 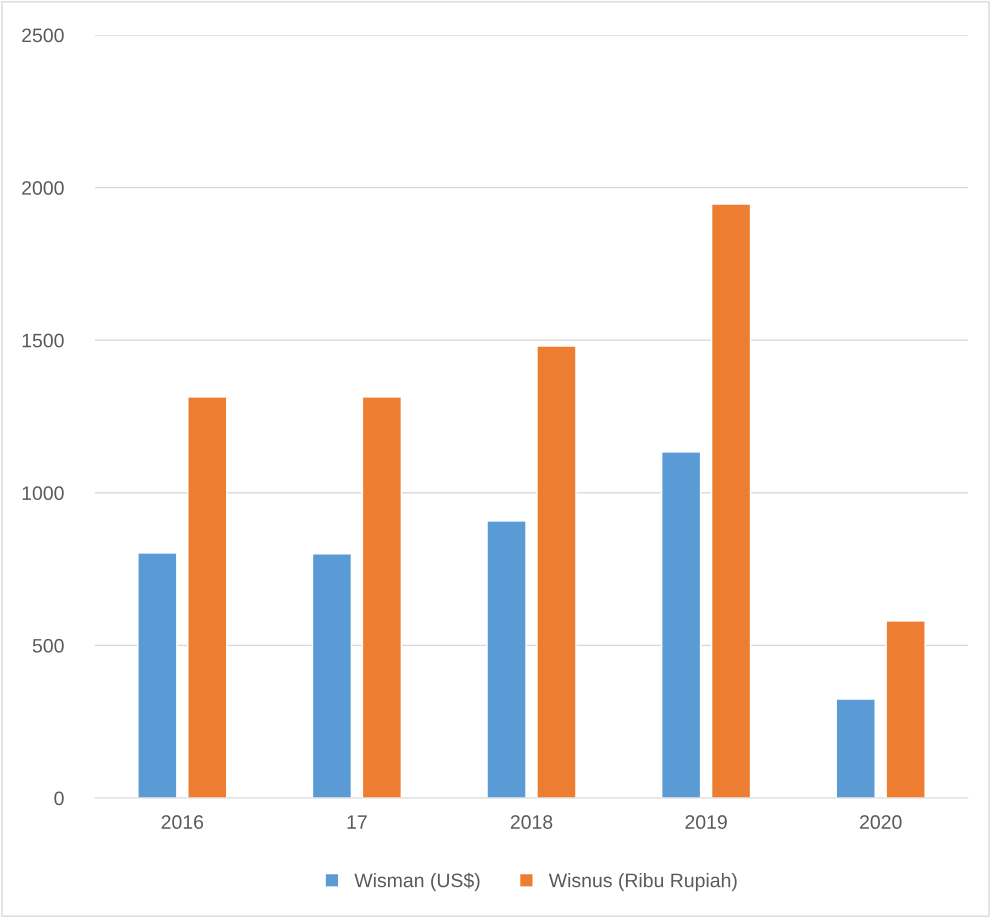 I want to click on y-tick-label: 2000, so click(x=43, y=188).